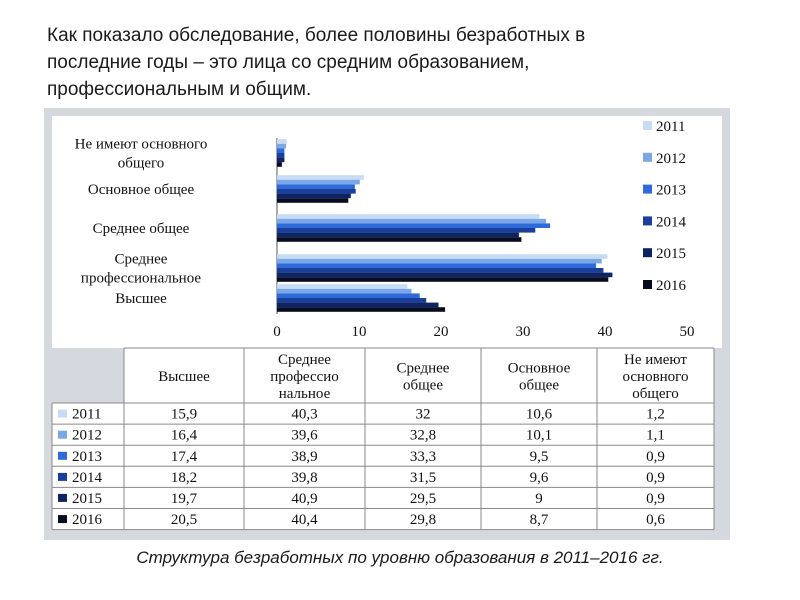 Image resolution: width=800 pixels, height=600 pixels. I want to click on table-header-label: Не имеют, so click(655, 360).